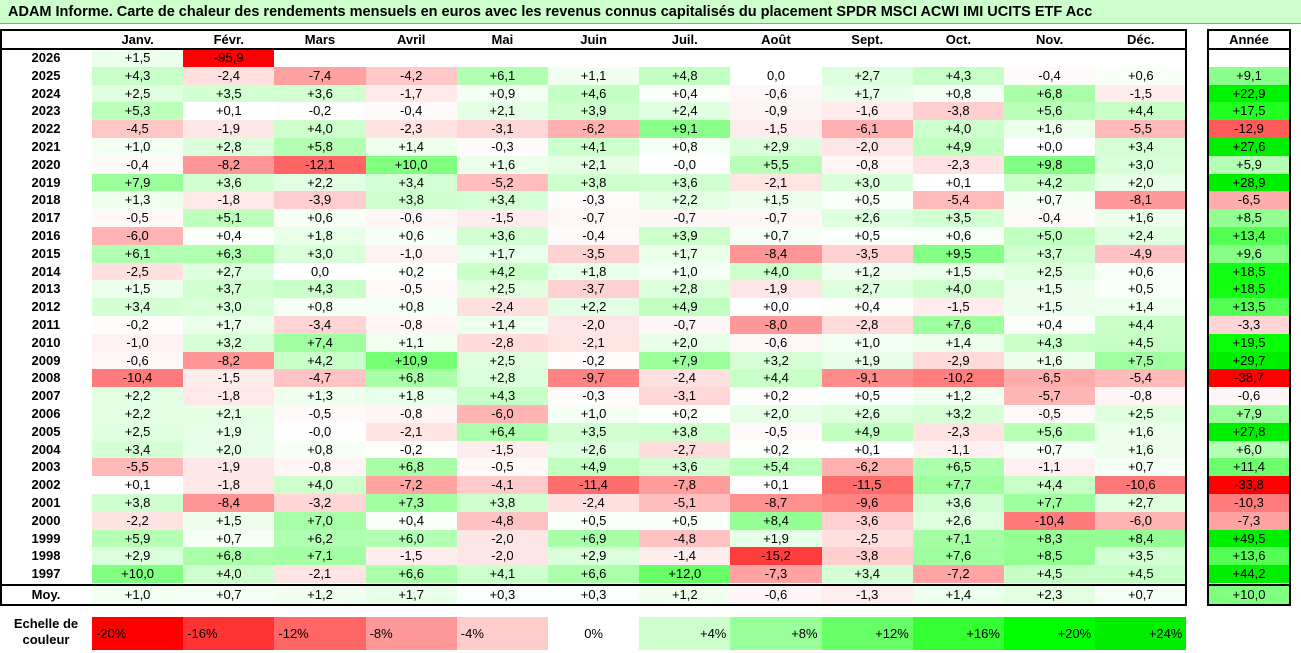  I want to click on heatmap-cell: +2,8, so click(685, 289).